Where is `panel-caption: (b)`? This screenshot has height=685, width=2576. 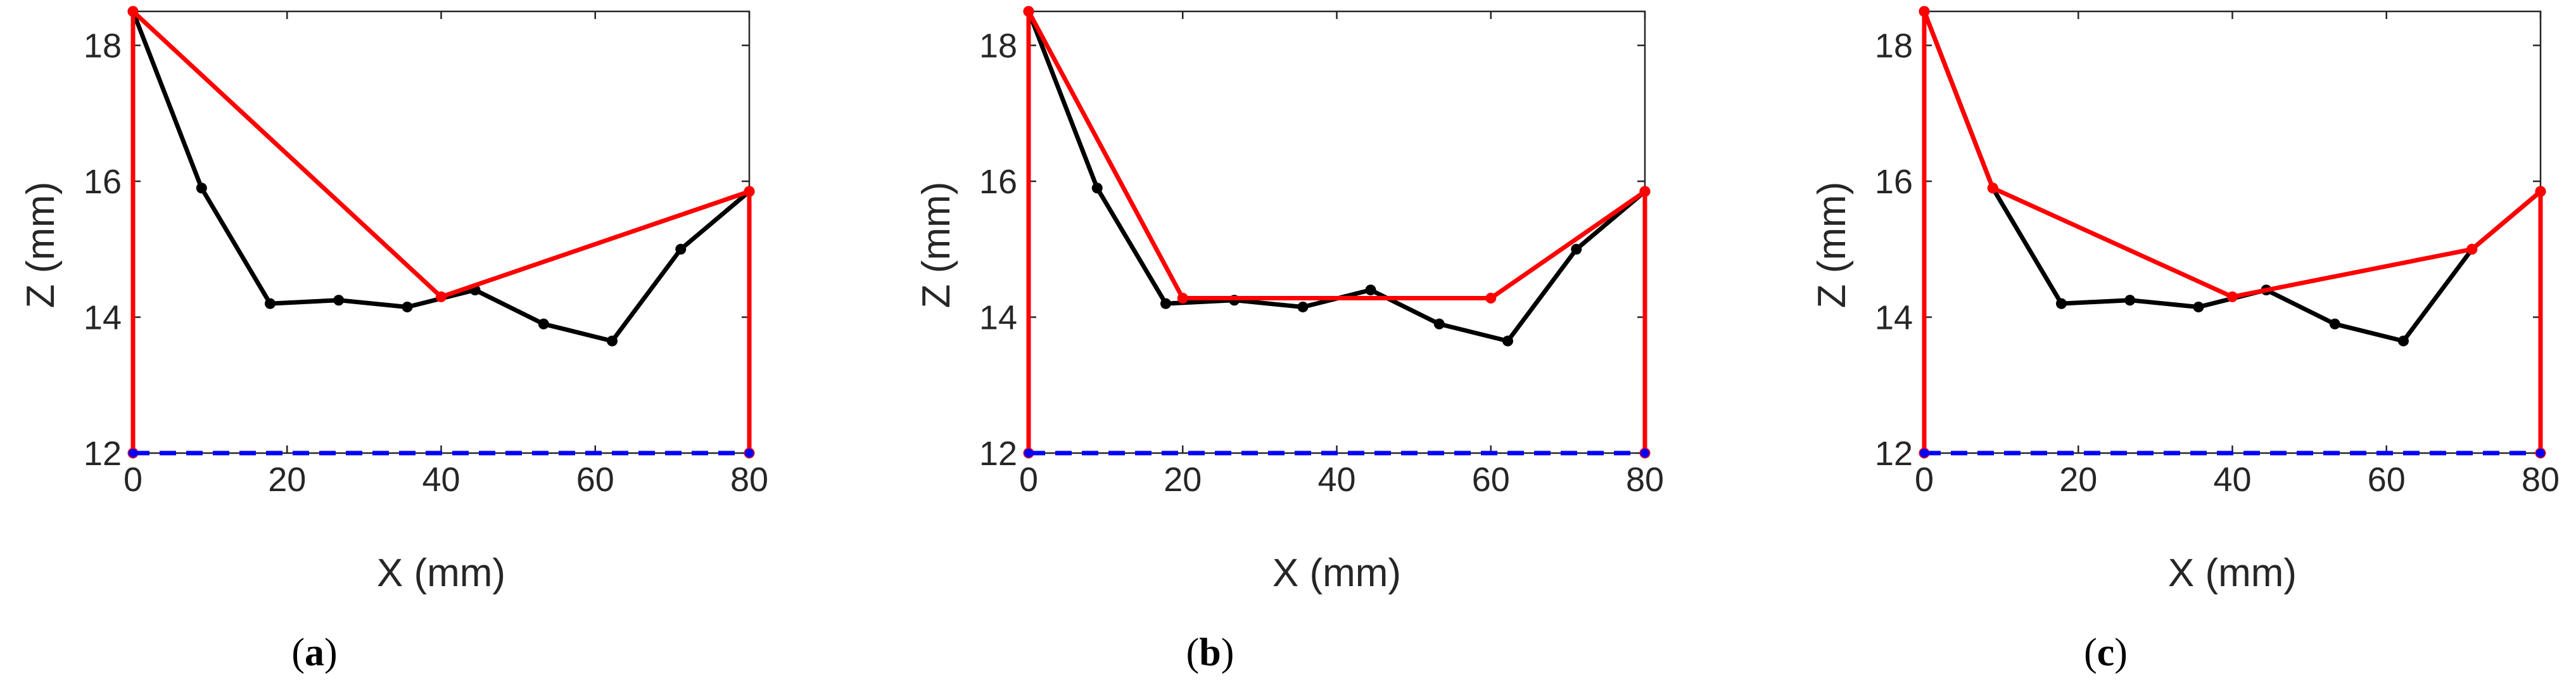
panel-caption: (b) is located at coordinates (1210, 653).